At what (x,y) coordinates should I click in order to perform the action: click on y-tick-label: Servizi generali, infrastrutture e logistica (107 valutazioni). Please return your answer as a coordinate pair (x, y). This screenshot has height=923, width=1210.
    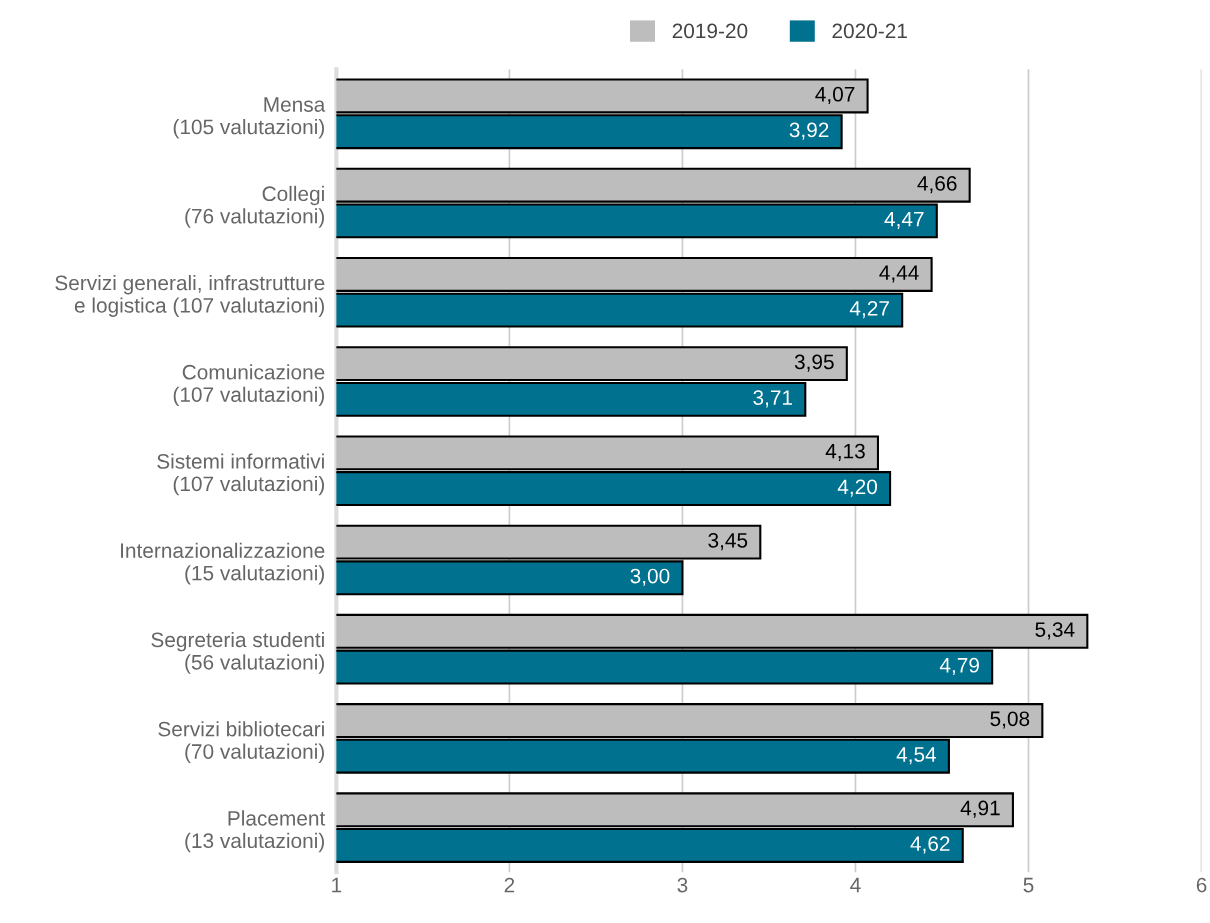
    Looking at the image, I should click on (190, 296).